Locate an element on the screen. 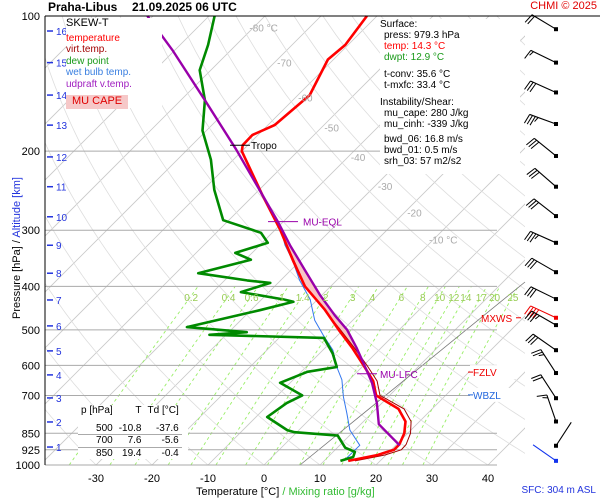 The height and width of the screenshot is (500, 600). pressure-tick-label: 200 is located at coordinates (31, 152).